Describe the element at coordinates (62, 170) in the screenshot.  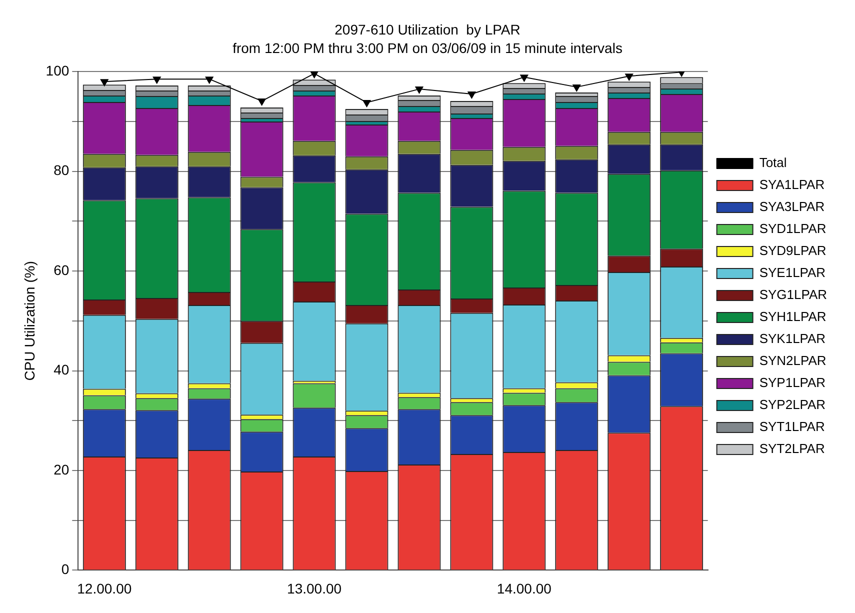
I see `y-tick-label: 80` at that location.